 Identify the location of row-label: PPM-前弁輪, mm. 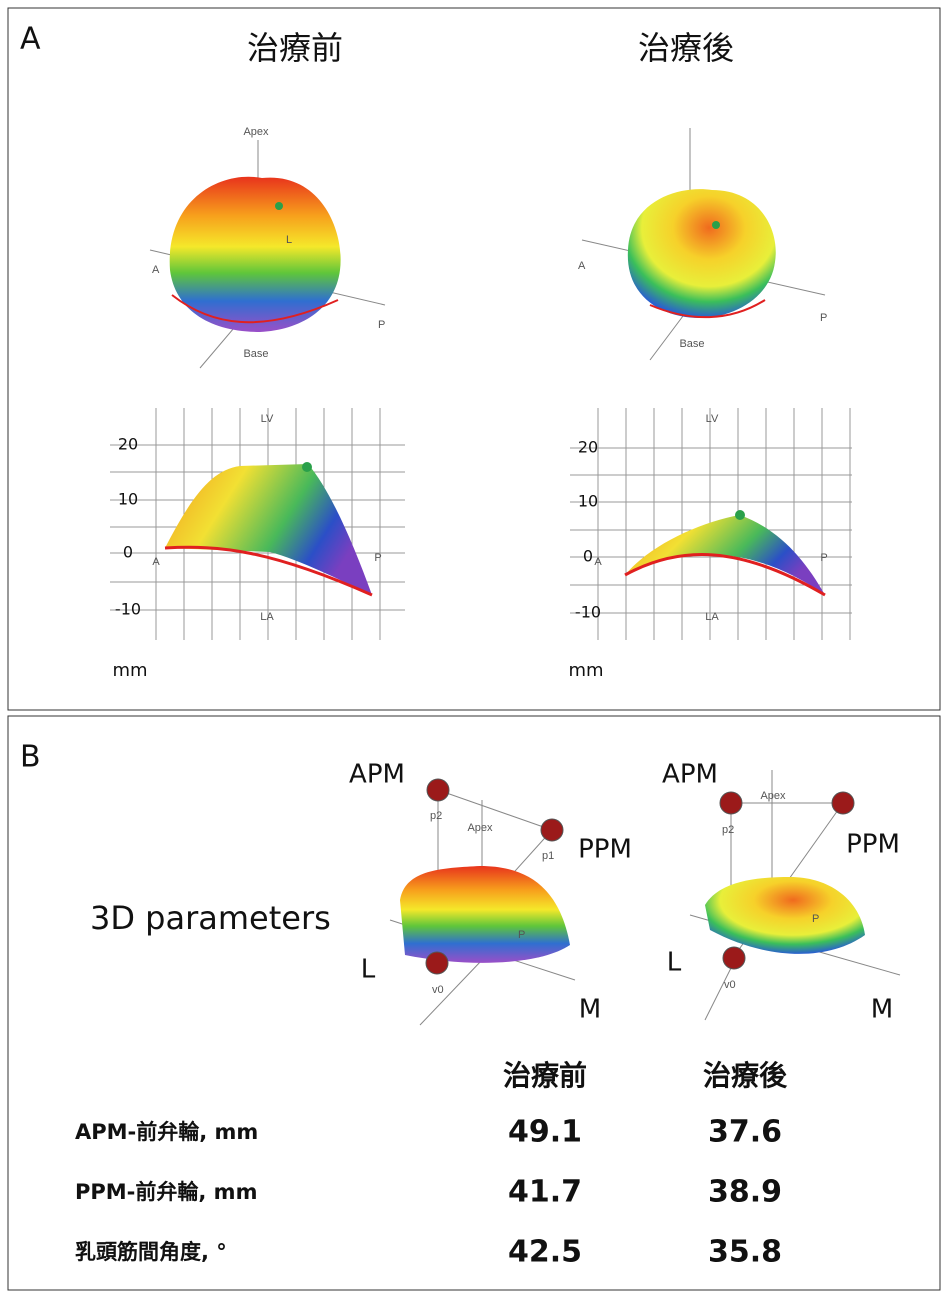
(166, 1192).